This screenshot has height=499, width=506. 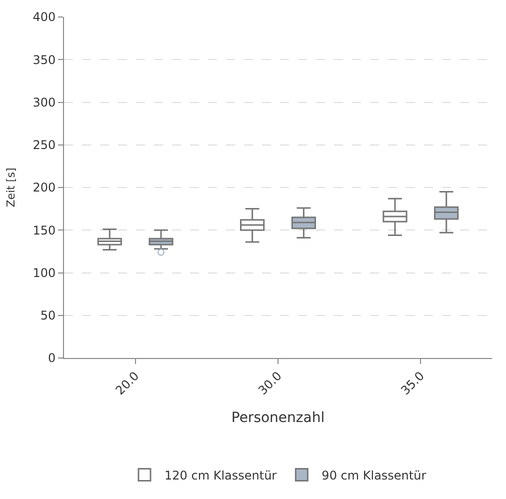 What do you see at coordinates (52, 358) in the screenshot?
I see `y-tick-label: 0` at bounding box center [52, 358].